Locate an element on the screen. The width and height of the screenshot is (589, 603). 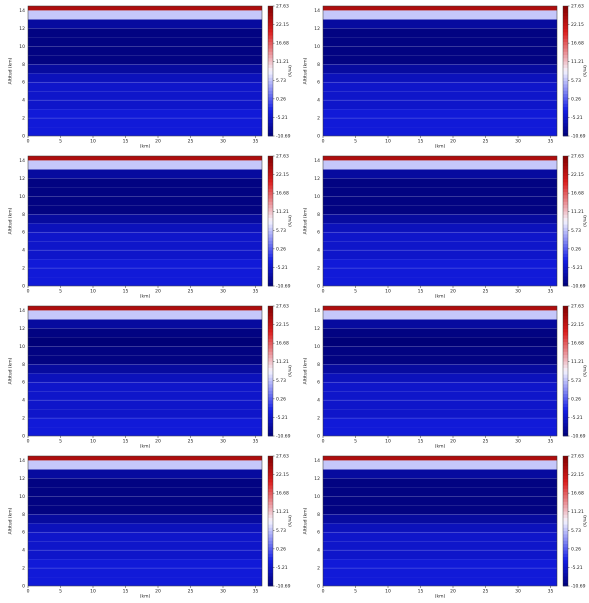
y-tick-label: 2 is located at coordinates (23, 119).